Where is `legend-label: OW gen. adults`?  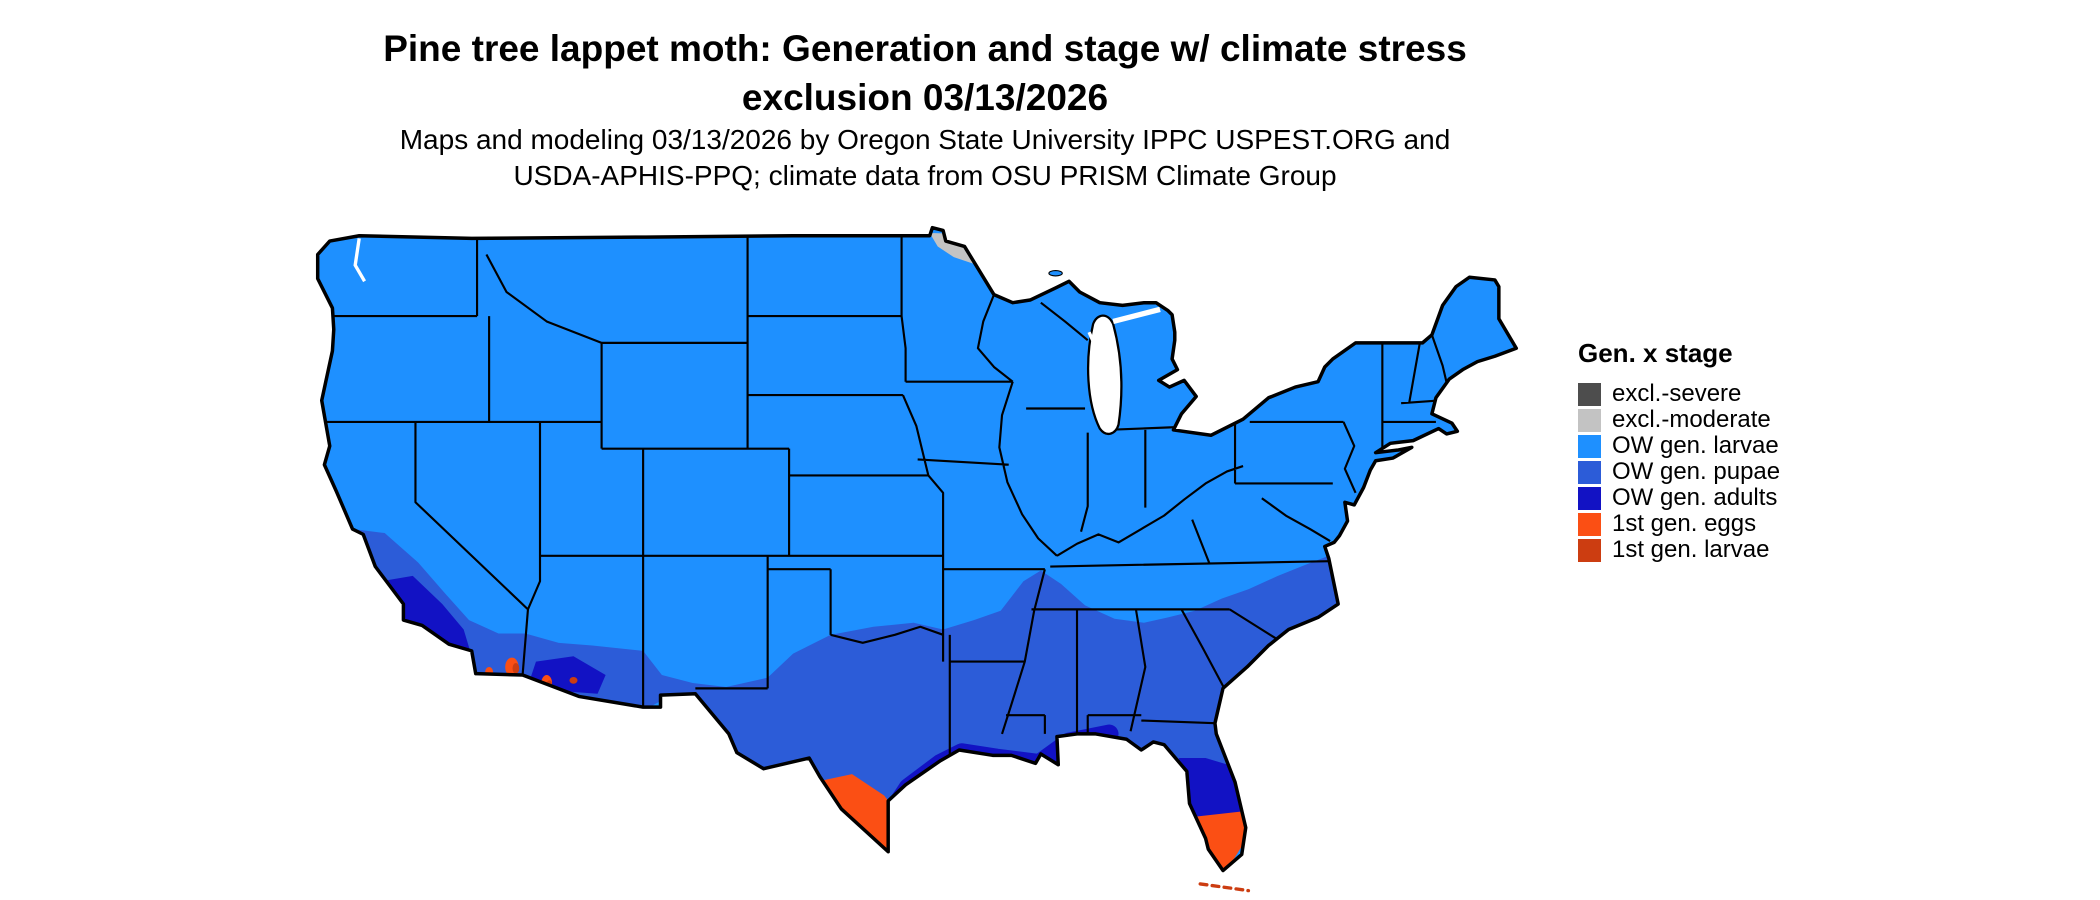 legend-label: OW gen. adults is located at coordinates (1695, 497).